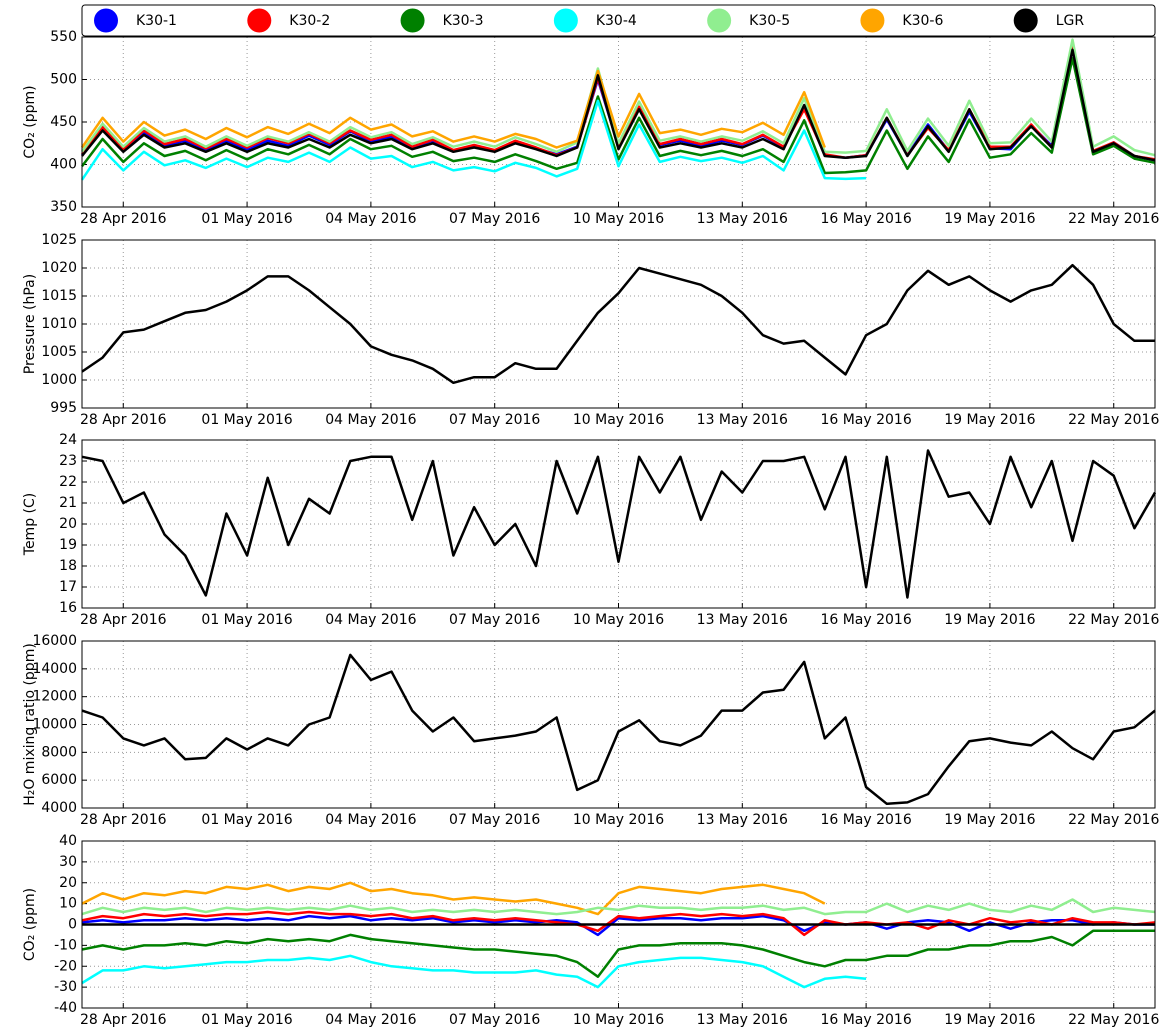 The height and width of the screenshot is (1032, 1167). What do you see at coordinates (54, 697) in the screenshot?
I see `y-tick-label: 12000` at bounding box center [54, 697].